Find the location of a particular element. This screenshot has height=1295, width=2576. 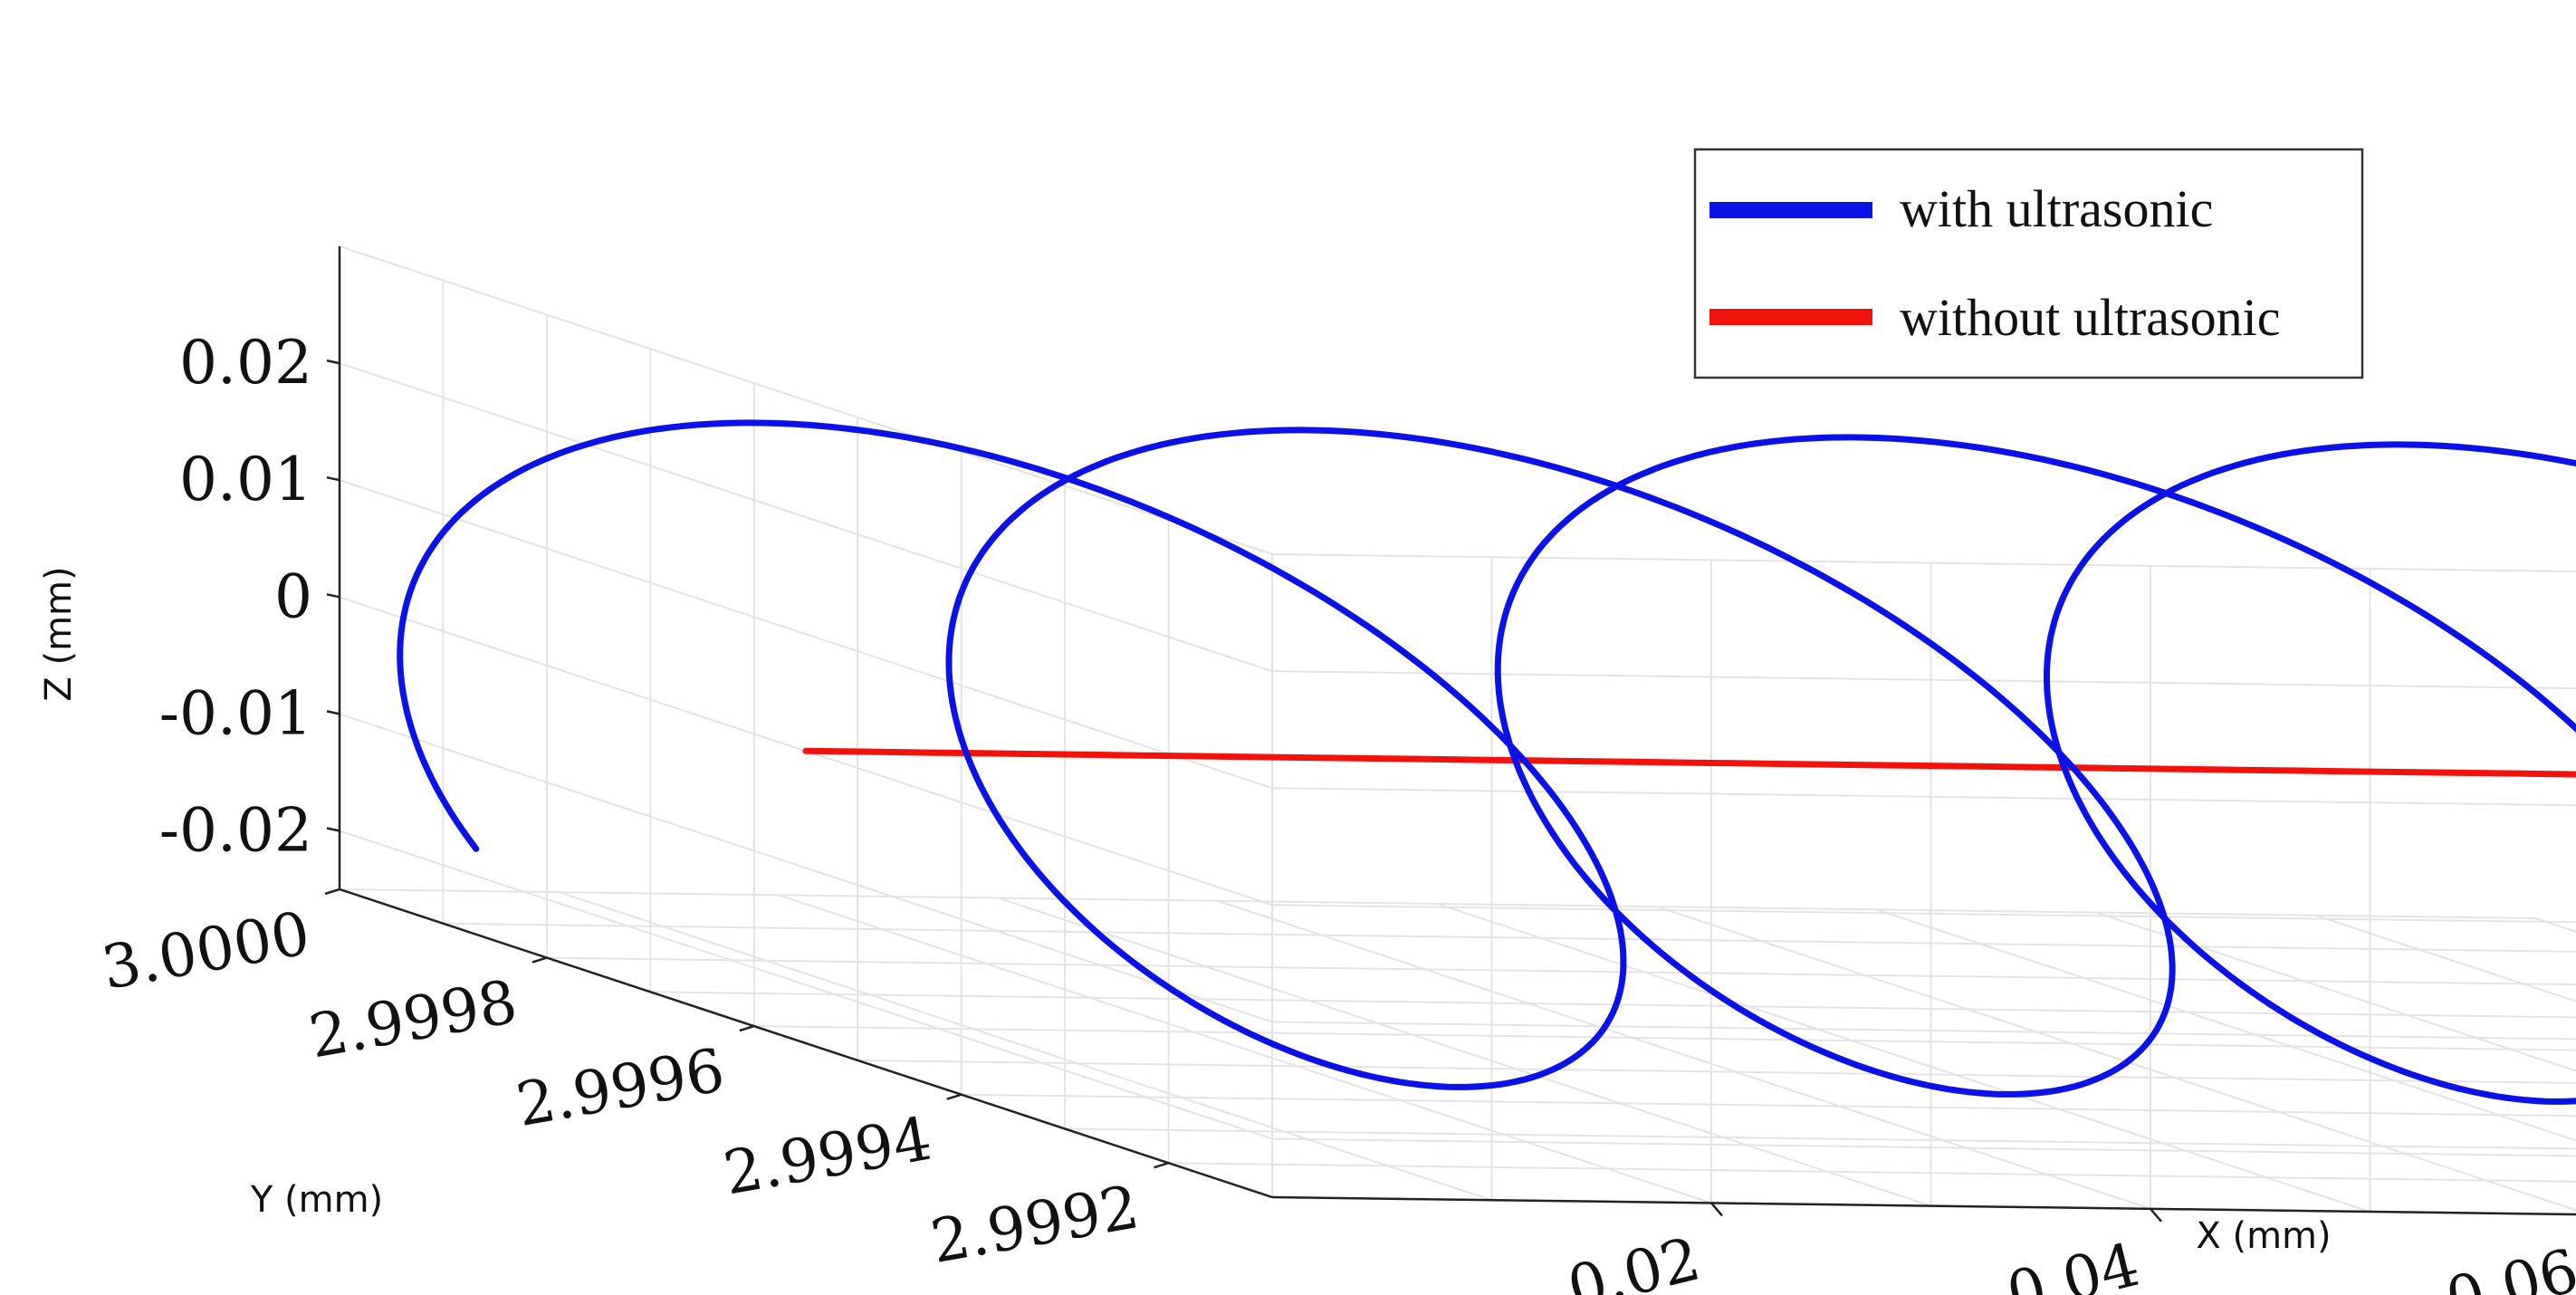

y-axis-line is located at coordinates (806, 1043).